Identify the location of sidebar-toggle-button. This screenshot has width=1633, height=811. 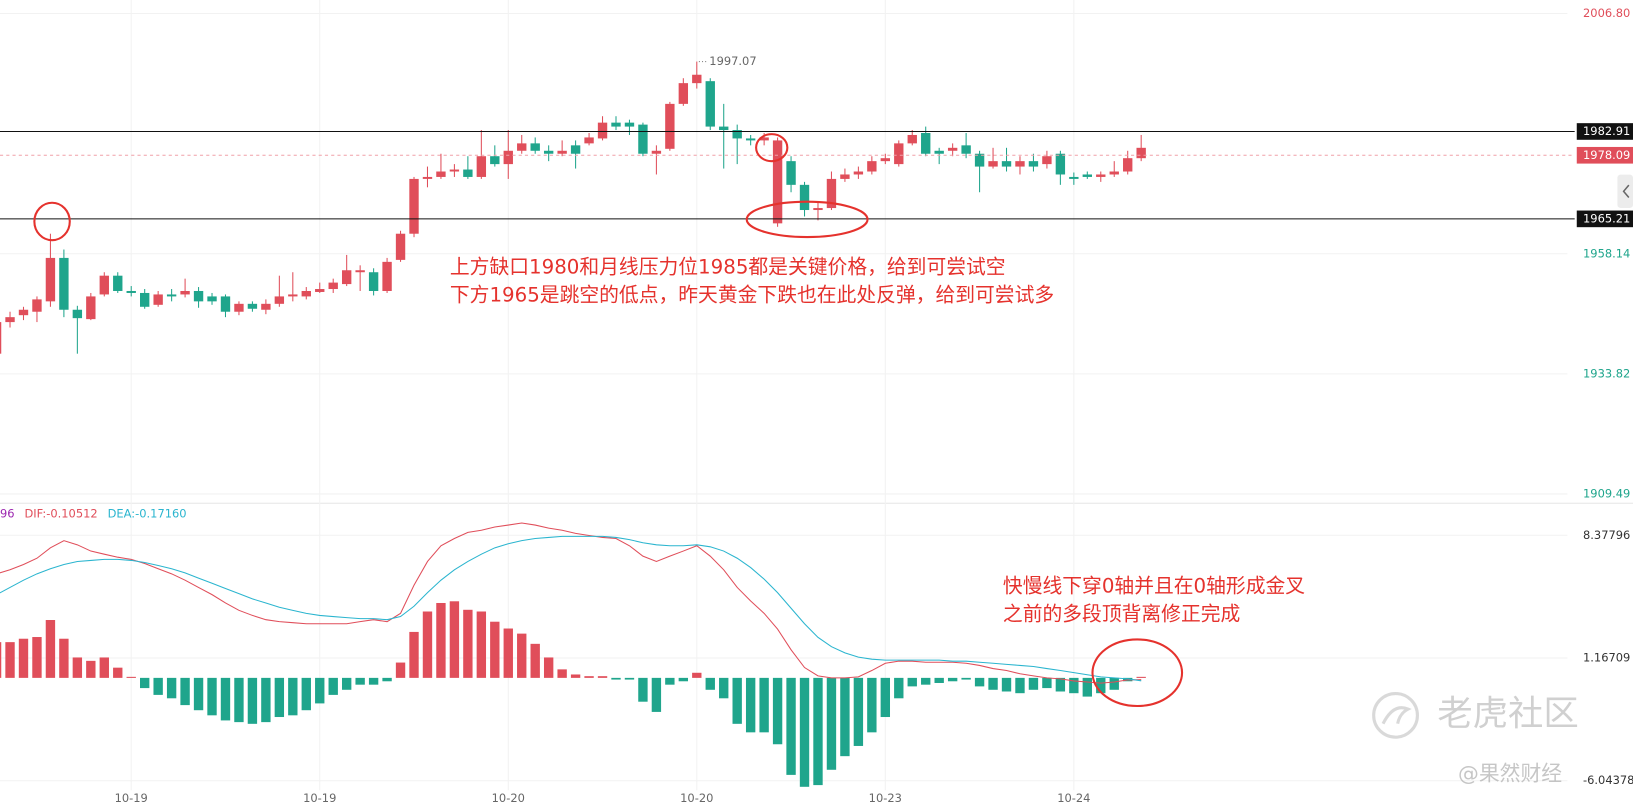
(1625, 191).